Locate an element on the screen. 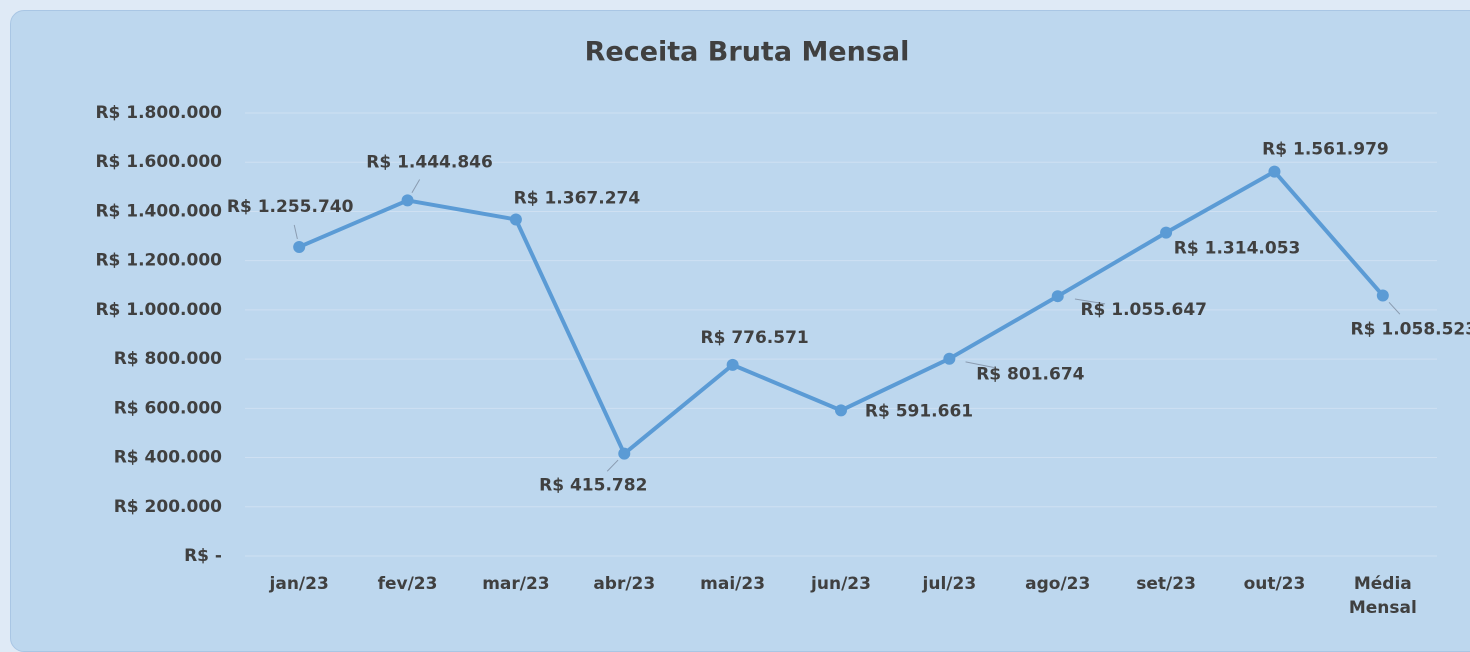 The height and width of the screenshot is (652, 1470). y-tick-label: R$ 200.000 is located at coordinates (168, 507).